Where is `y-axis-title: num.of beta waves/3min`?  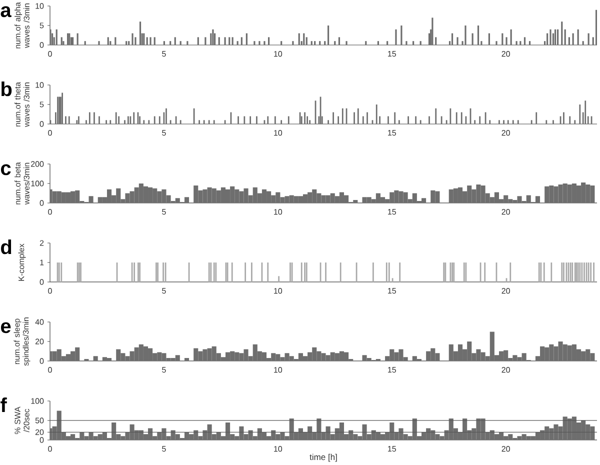
y-axis-title: num.of beta waves/3min is located at coordinates (22, 183).